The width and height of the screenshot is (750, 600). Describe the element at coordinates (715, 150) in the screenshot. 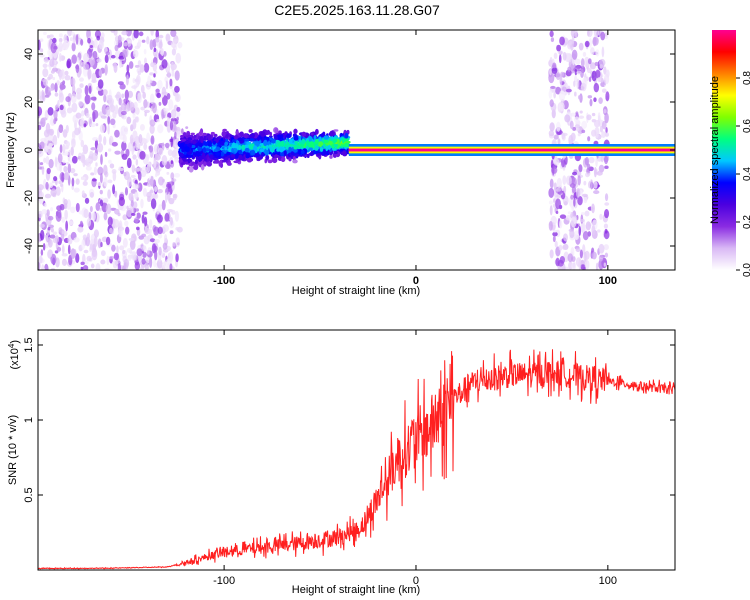

I see `colorbar-label: Normalized spectral amplitude` at that location.